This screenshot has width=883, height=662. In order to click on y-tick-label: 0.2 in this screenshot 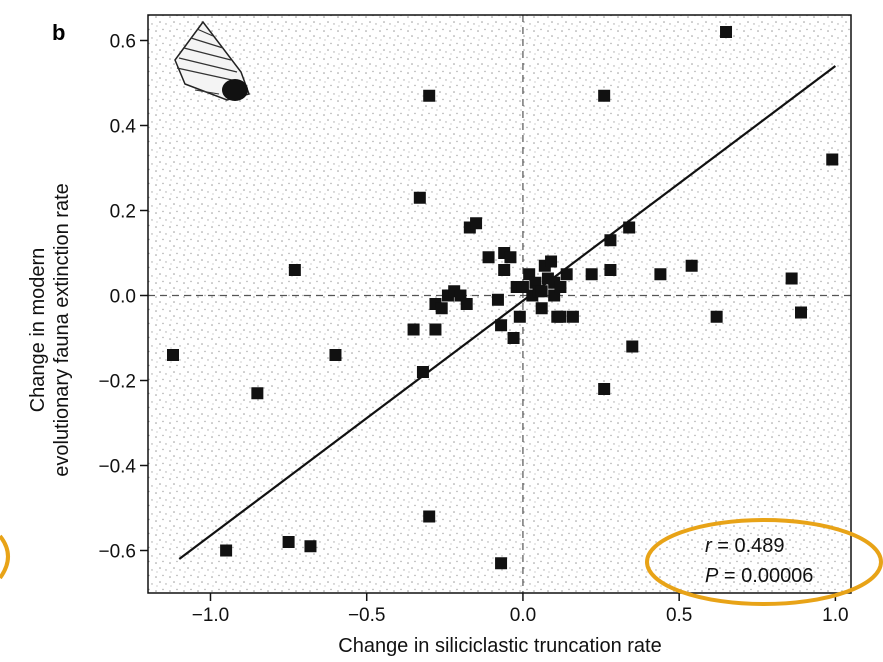, I will do `click(123, 212)`.